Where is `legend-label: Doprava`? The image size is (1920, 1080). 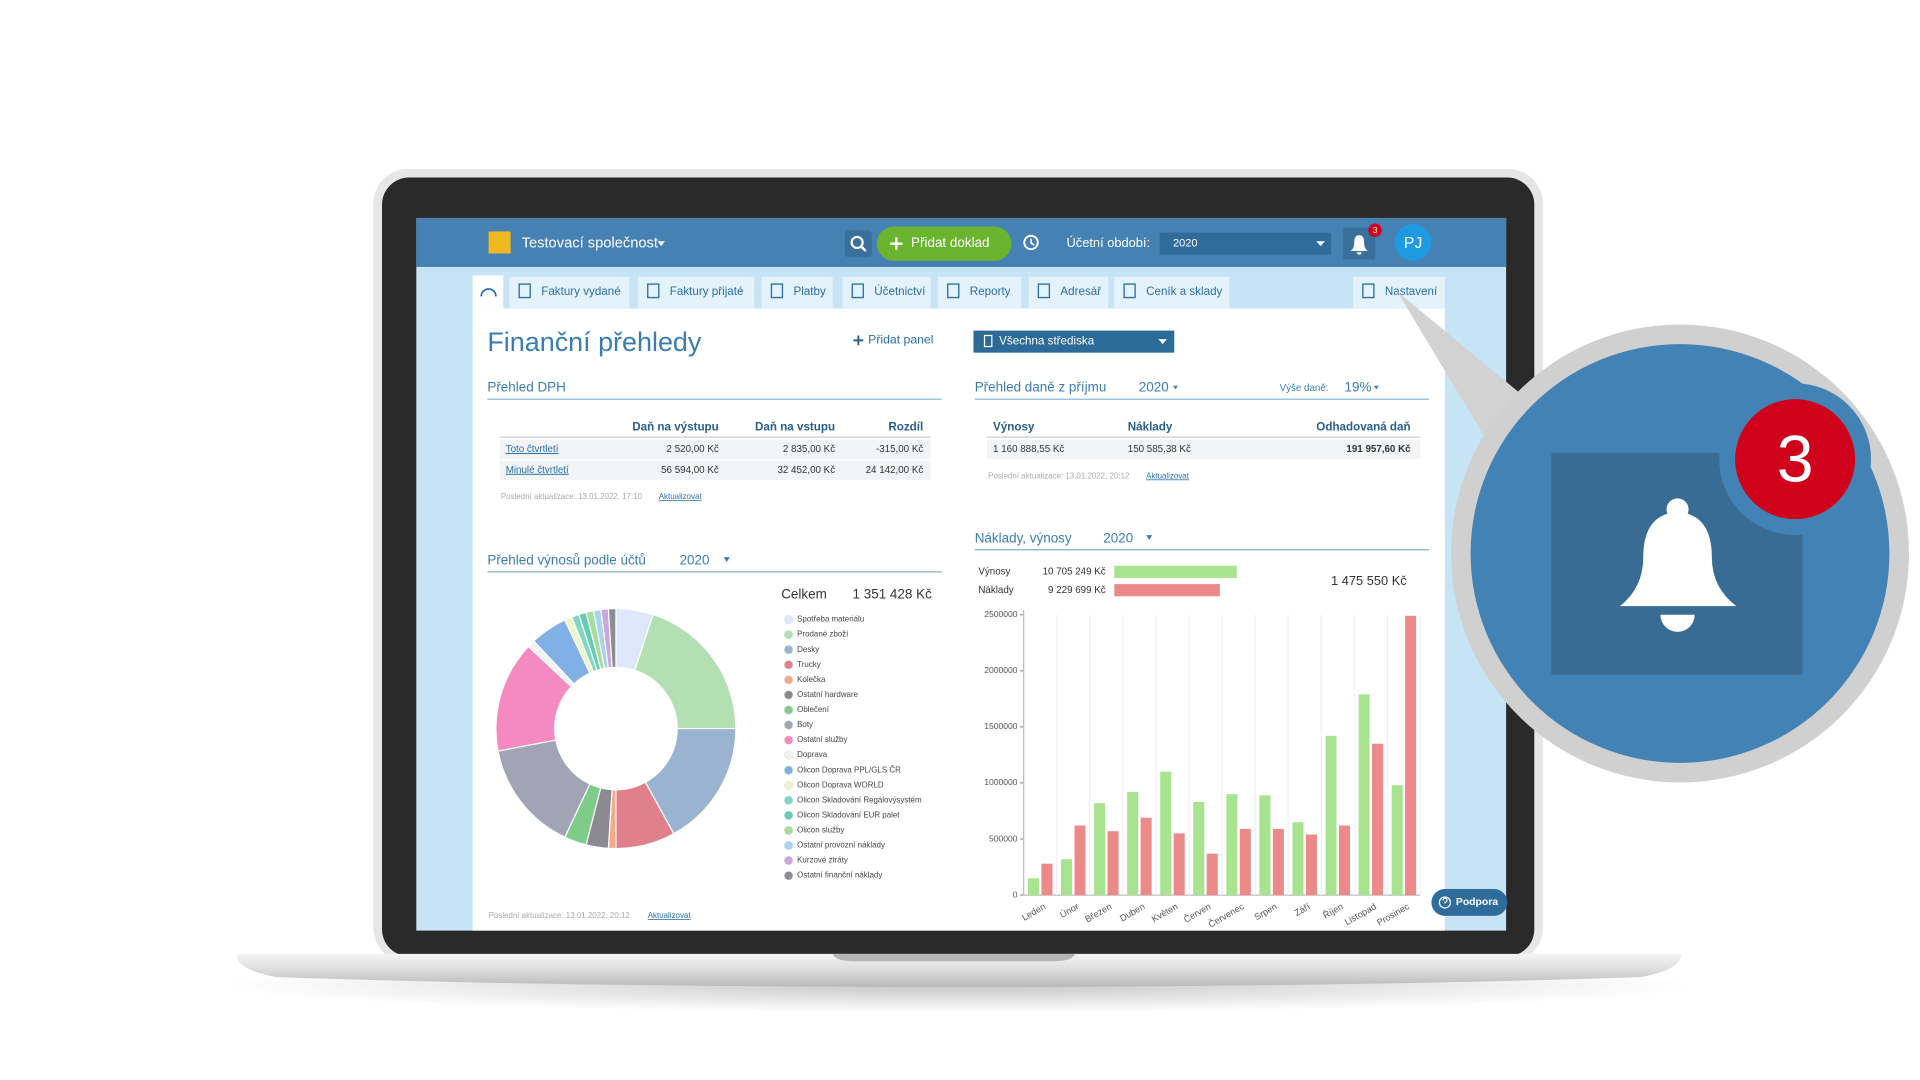
legend-label: Doprava is located at coordinates (812, 754).